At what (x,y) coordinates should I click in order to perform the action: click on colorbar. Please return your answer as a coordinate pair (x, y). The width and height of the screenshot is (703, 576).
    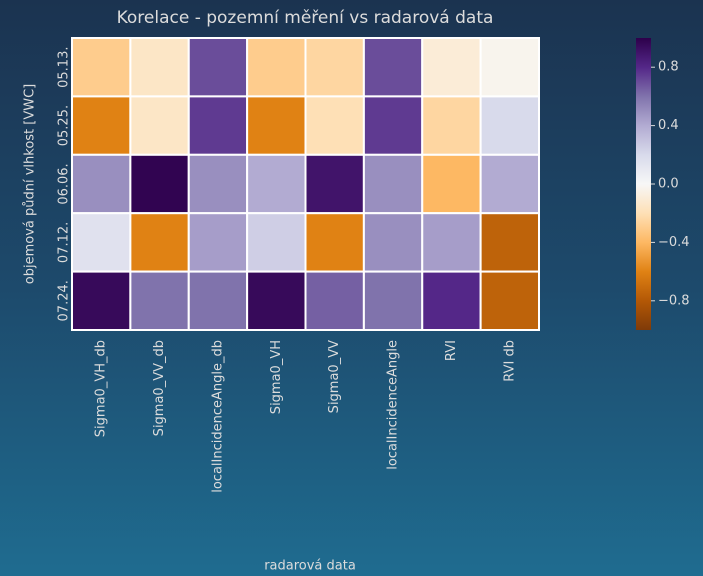
    Looking at the image, I should click on (643, 184).